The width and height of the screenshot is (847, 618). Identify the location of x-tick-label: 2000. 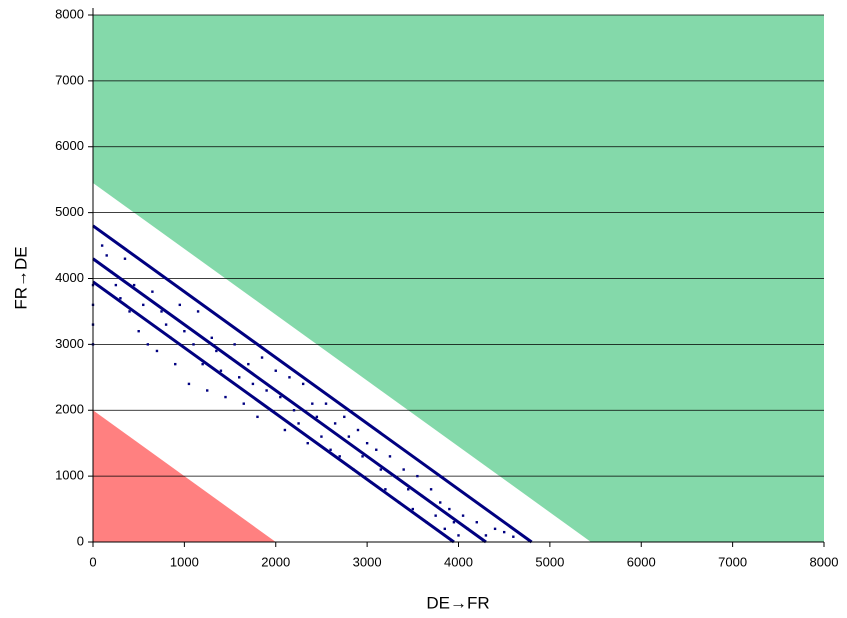
(275, 561).